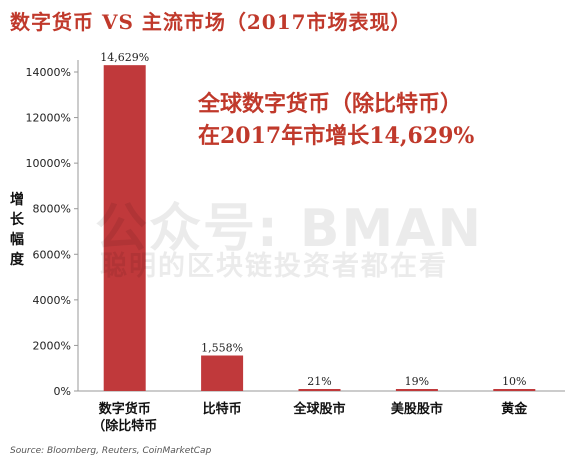 The height and width of the screenshot is (465, 575). What do you see at coordinates (48, 118) in the screenshot?
I see `y-tick-label: 12000%` at bounding box center [48, 118].